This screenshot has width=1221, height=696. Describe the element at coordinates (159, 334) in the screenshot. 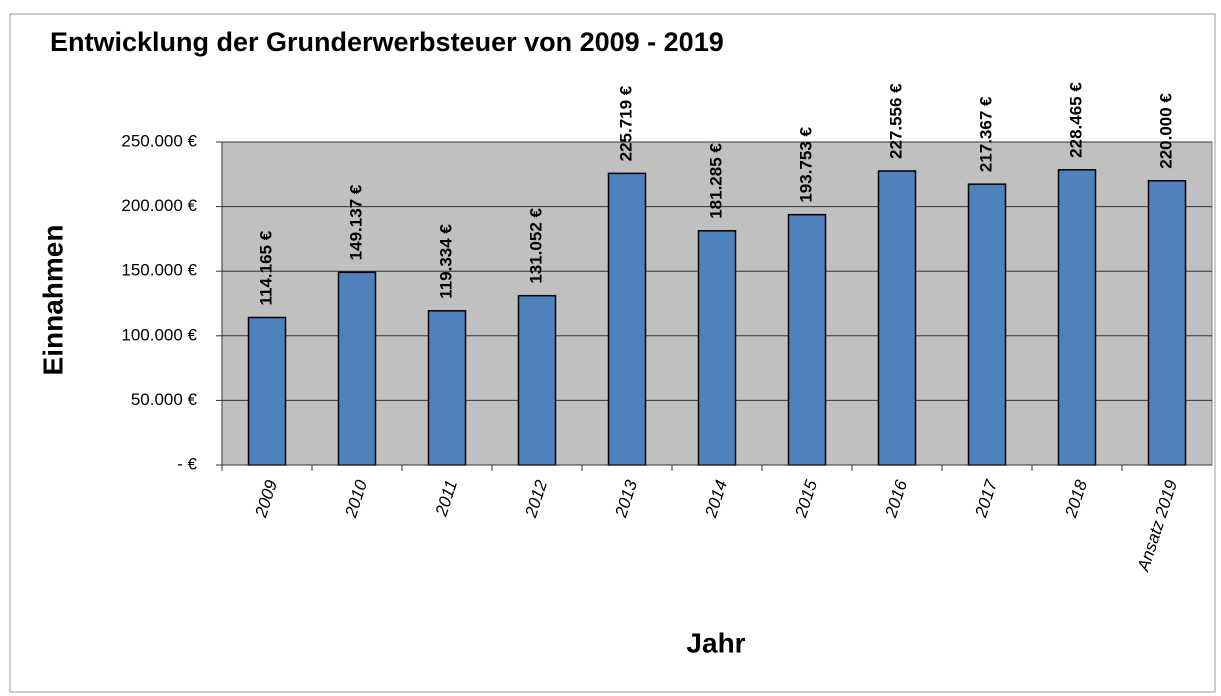

I see `y-tick-label: 100.000 €` at that location.